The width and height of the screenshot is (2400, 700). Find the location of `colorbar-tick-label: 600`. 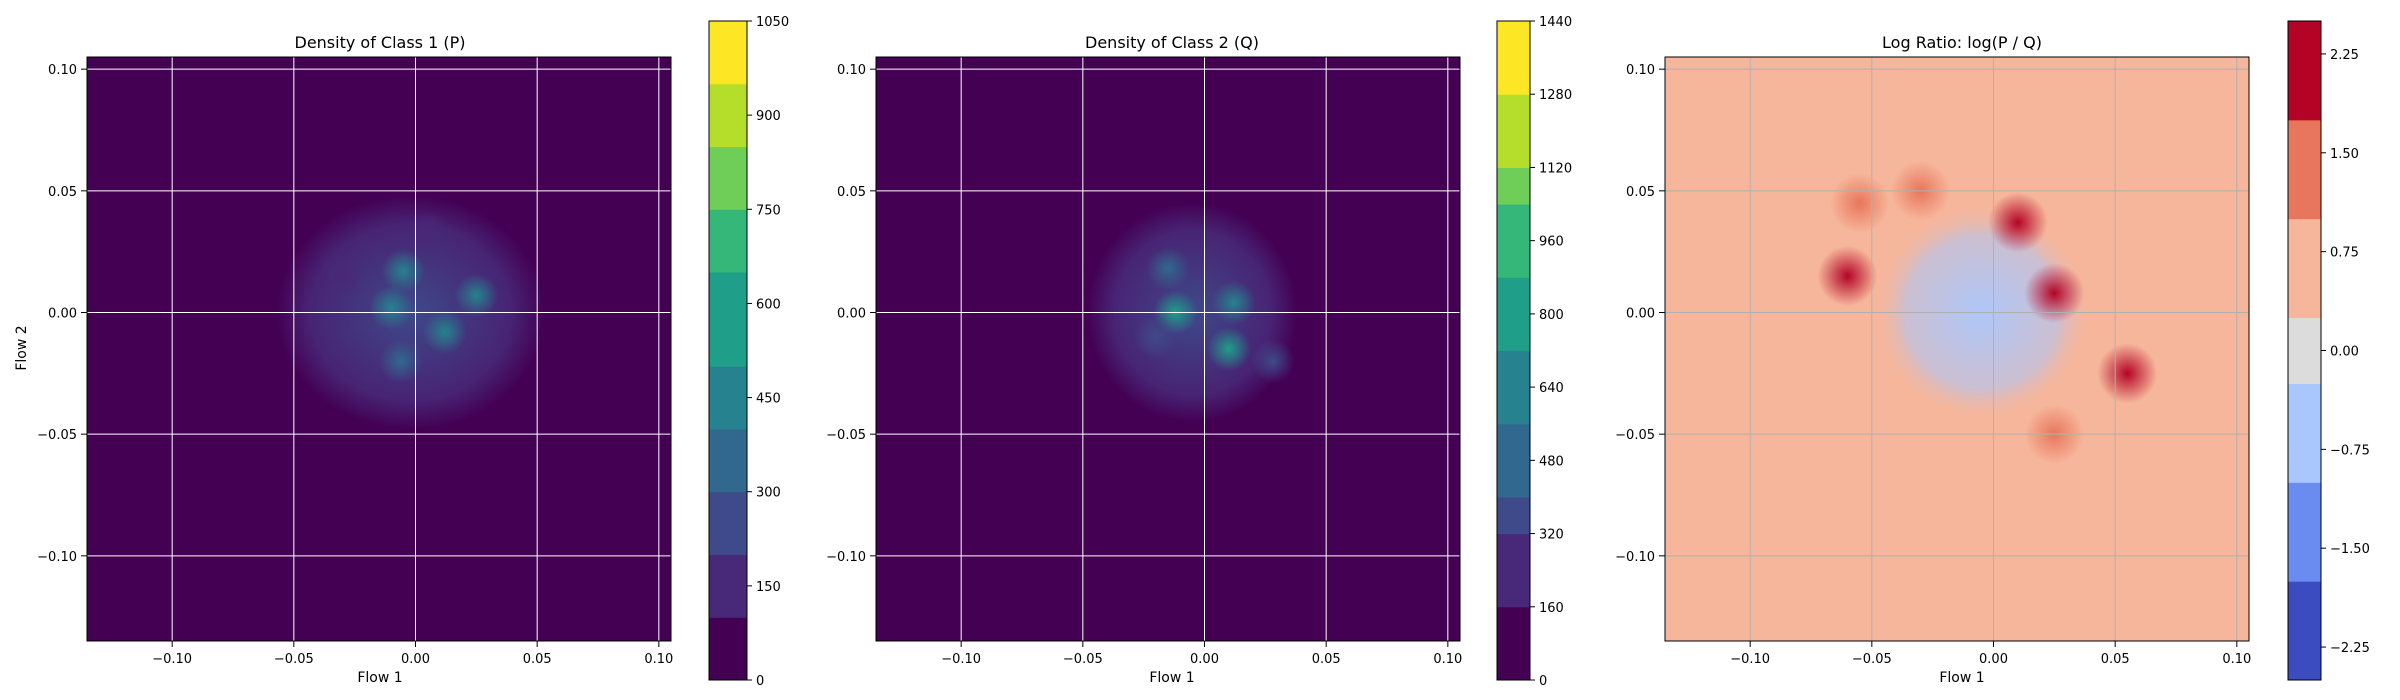

colorbar-tick-label: 600 is located at coordinates (768, 304).